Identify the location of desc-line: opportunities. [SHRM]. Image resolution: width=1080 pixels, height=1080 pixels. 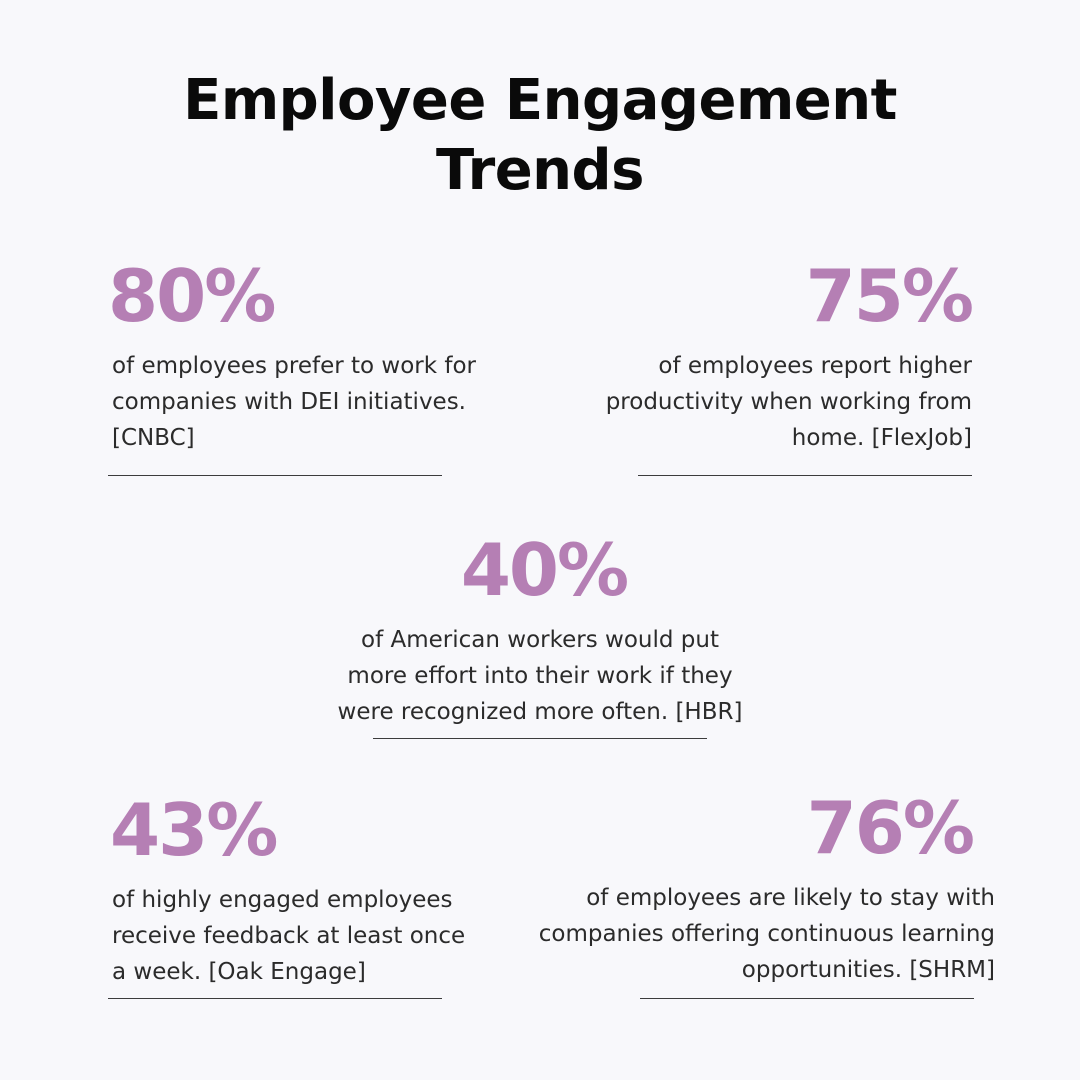
(868, 970).